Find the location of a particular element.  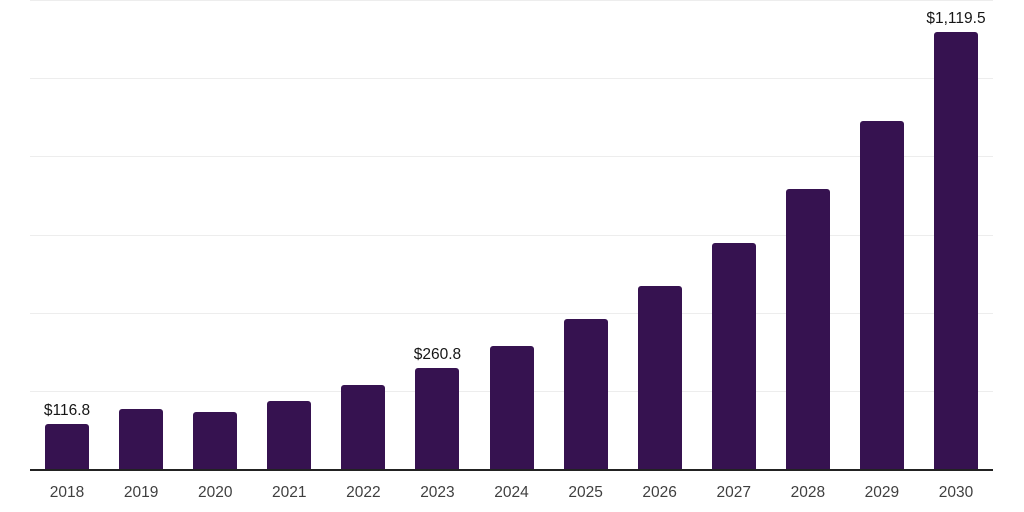

bar-group-2019: 2019 is located at coordinates (141, 251).